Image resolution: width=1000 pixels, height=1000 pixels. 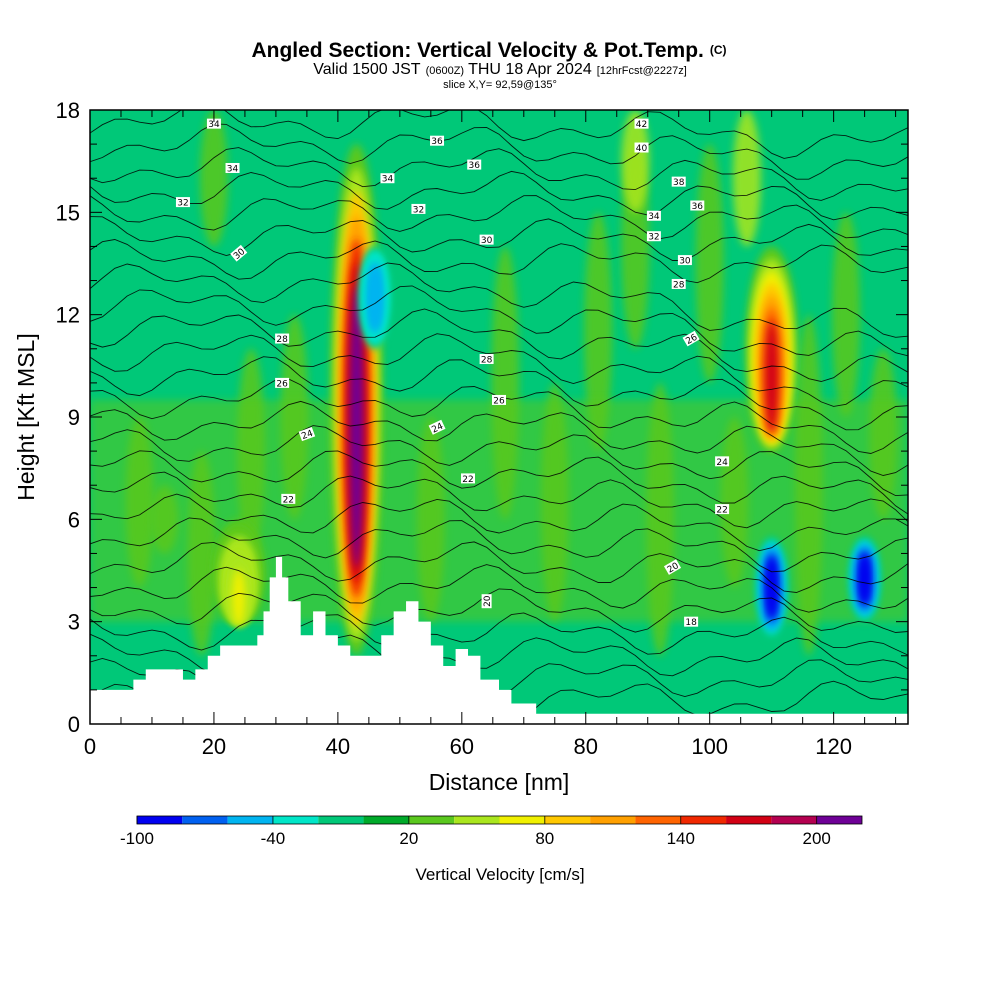 What do you see at coordinates (68, 110) in the screenshot?
I see `y-tick-label: 18` at bounding box center [68, 110].